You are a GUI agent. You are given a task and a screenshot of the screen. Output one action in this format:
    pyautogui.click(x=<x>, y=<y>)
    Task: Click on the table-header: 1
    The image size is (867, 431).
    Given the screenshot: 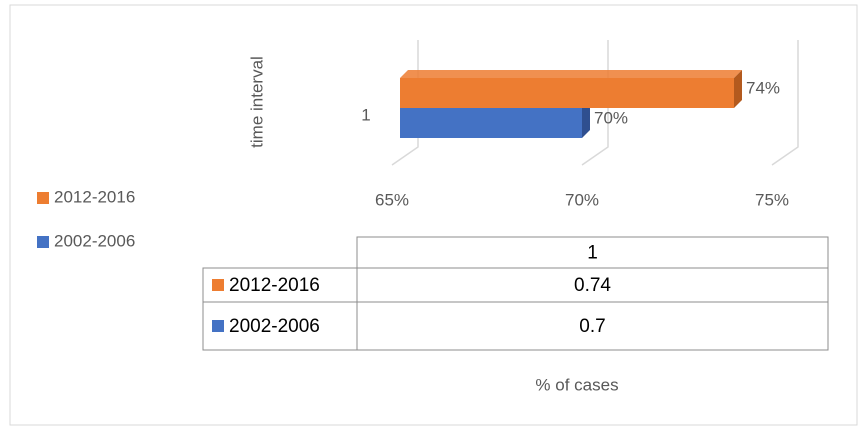 What is the action you would take?
    pyautogui.click(x=592, y=253)
    